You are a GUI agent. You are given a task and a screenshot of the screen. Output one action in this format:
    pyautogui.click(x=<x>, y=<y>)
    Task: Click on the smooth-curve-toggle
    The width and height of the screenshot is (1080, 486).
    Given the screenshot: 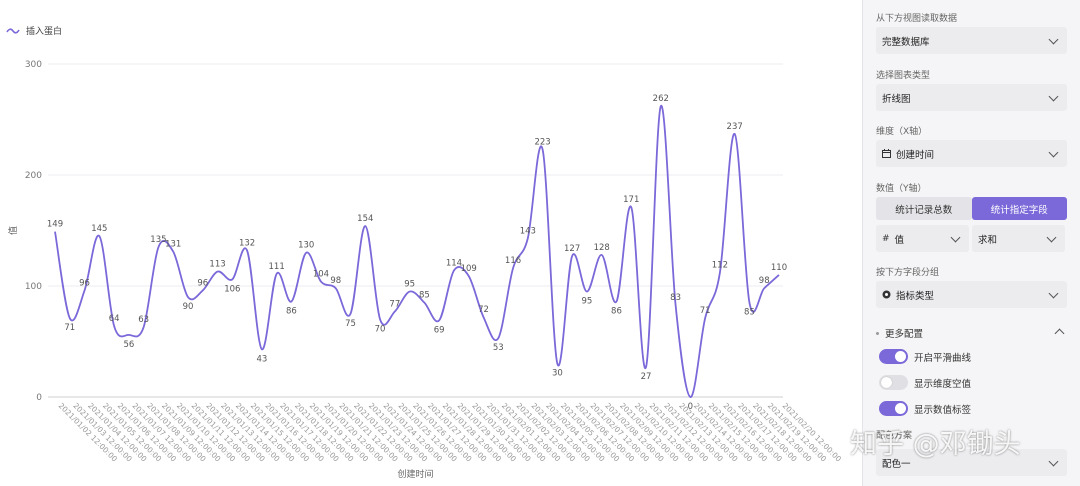 What is the action you would take?
    pyautogui.click(x=893, y=356)
    